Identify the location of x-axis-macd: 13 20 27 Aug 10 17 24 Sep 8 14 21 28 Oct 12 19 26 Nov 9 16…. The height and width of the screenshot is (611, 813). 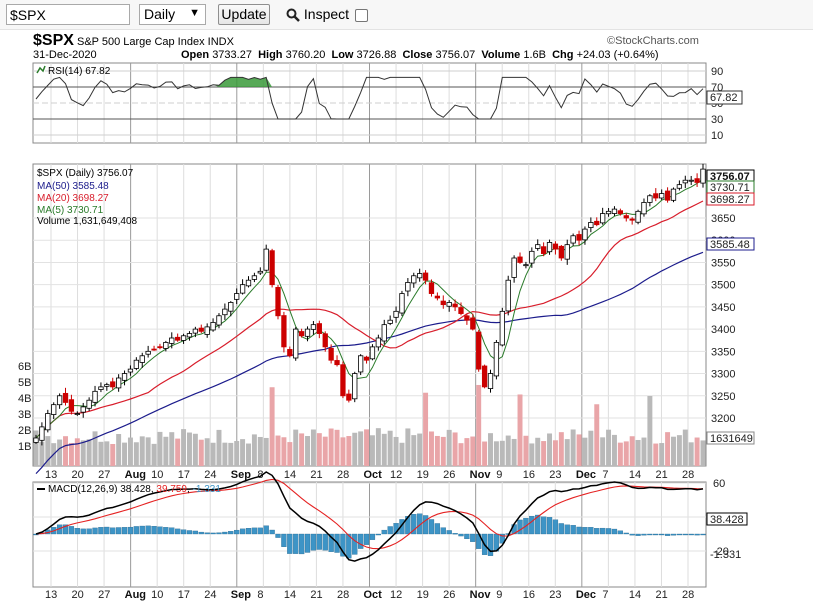
(369, 595).